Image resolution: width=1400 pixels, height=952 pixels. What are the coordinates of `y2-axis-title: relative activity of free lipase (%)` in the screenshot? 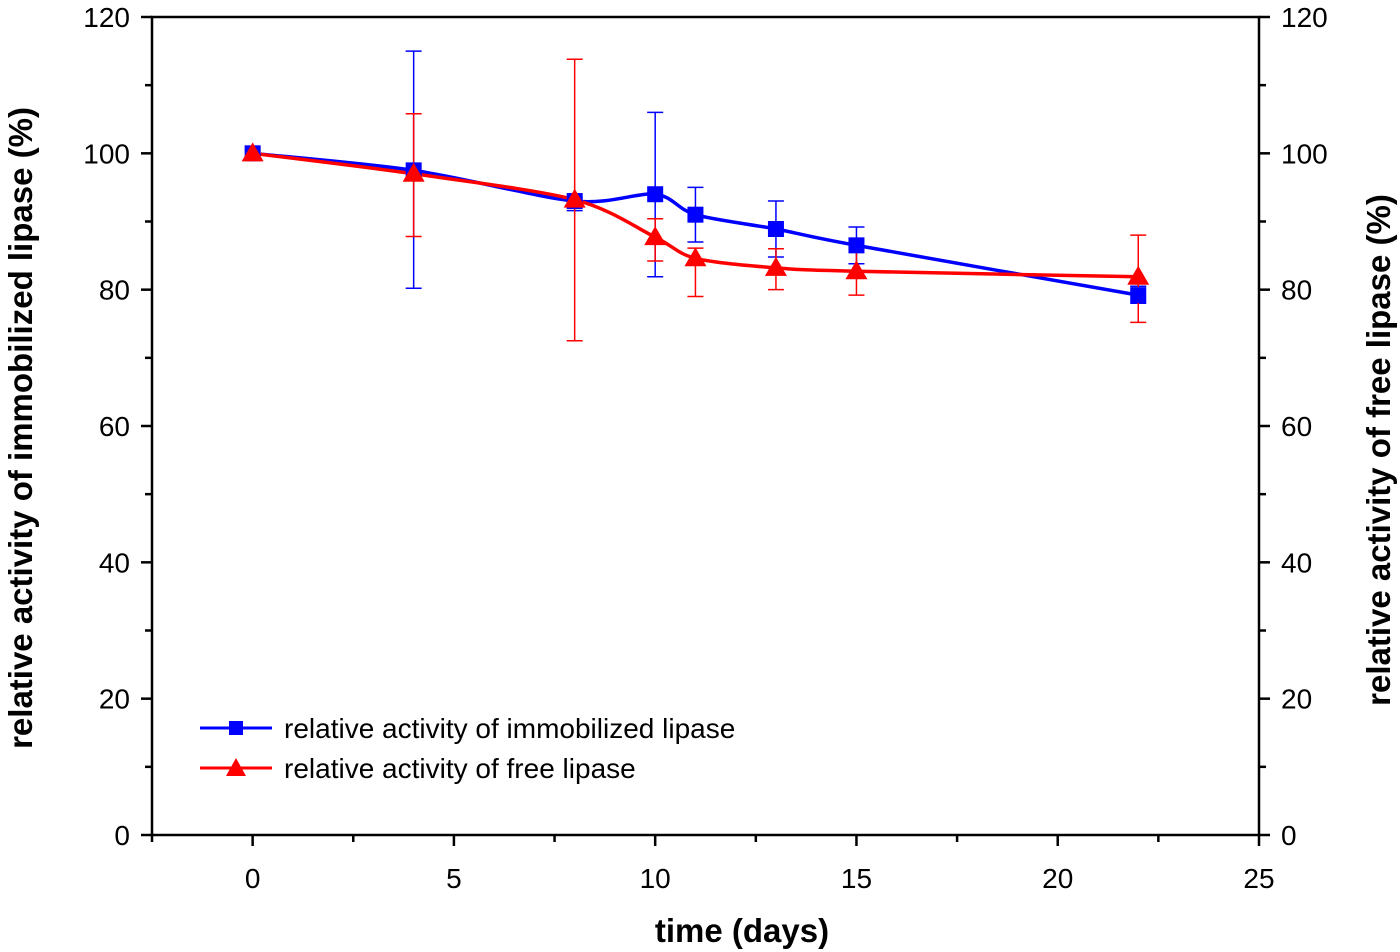 It's located at (1378, 450).